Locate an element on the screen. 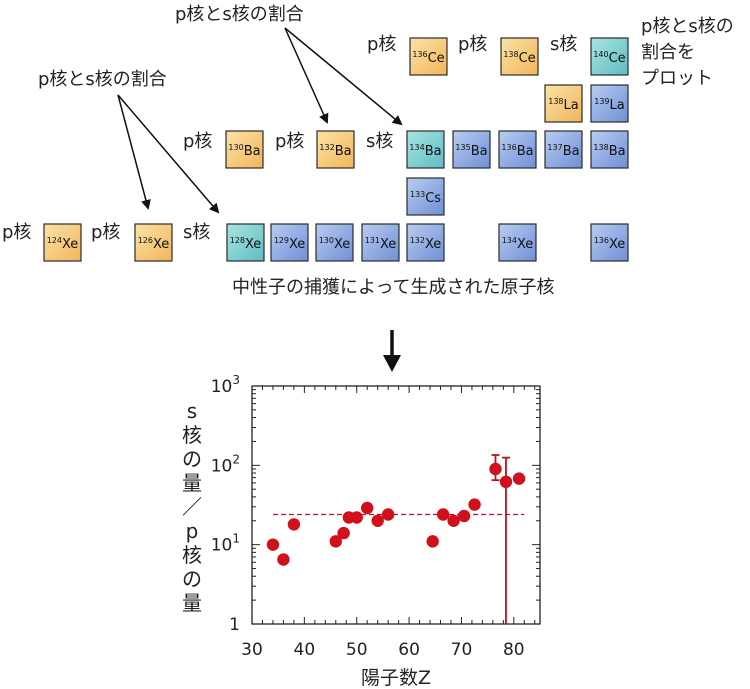  nuclide-mass: 130 is located at coordinates (326, 240).